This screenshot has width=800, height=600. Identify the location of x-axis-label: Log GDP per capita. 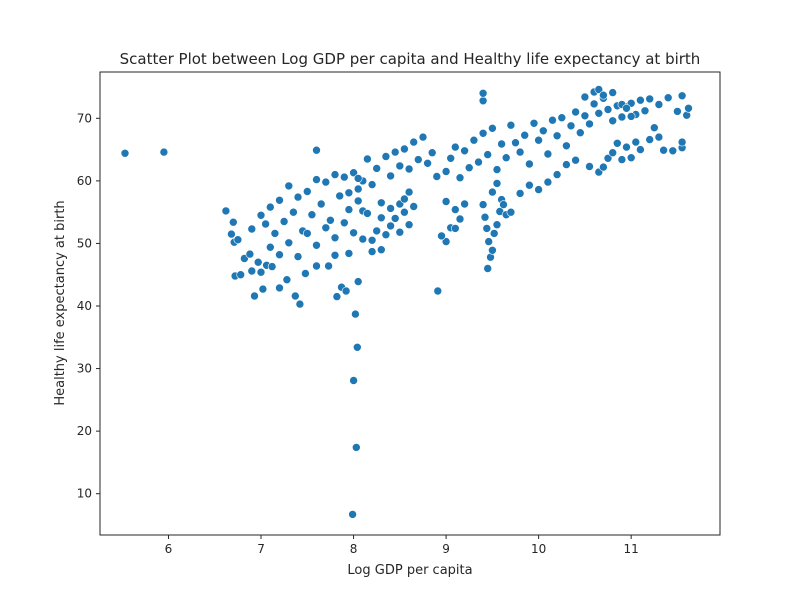
(409, 570).